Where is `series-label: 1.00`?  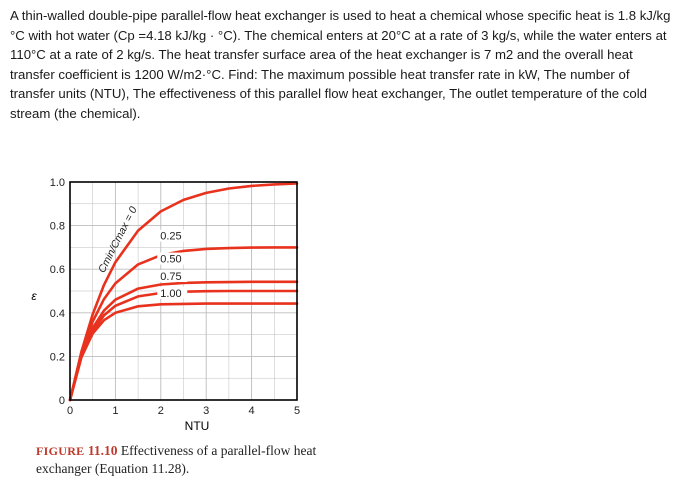
series-label: 1.00 is located at coordinates (170, 294).